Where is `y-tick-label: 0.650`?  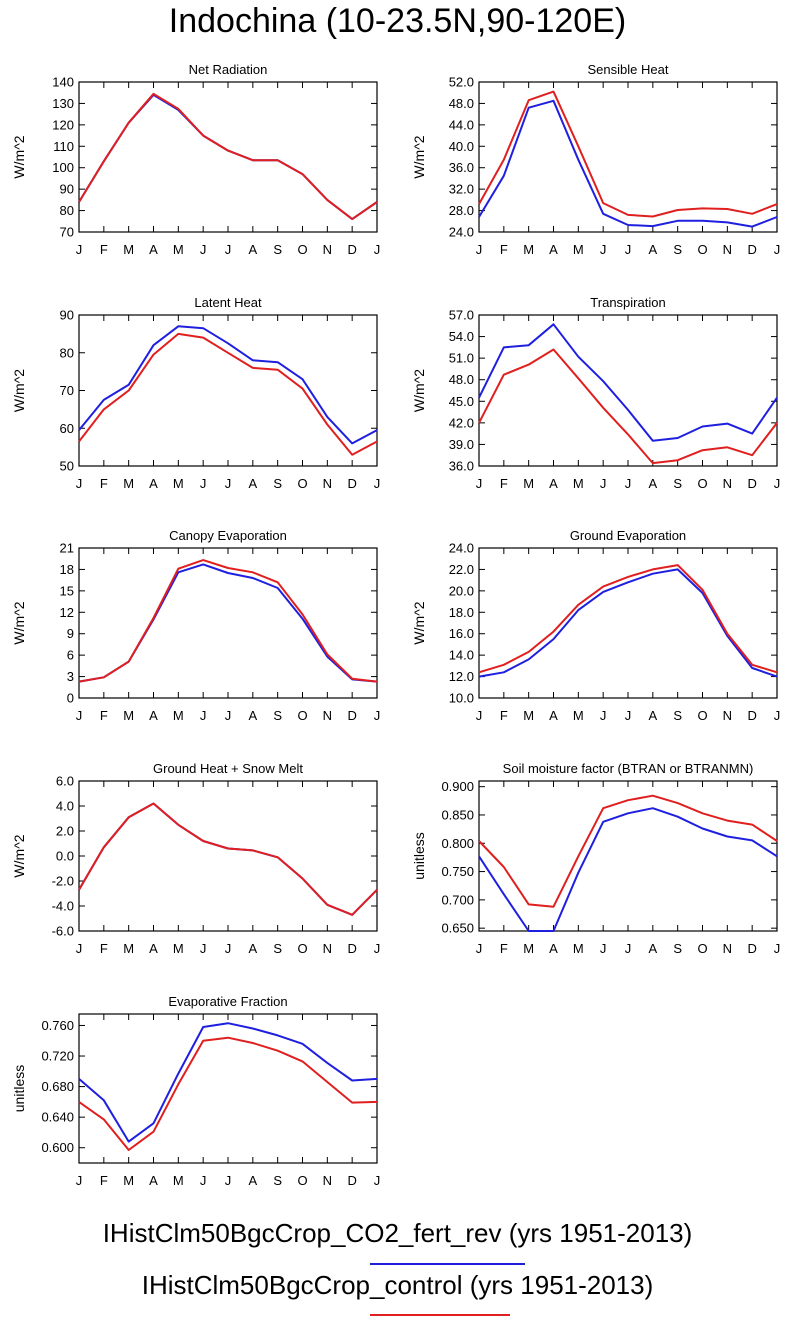 y-tick-label: 0.650 is located at coordinates (457, 928).